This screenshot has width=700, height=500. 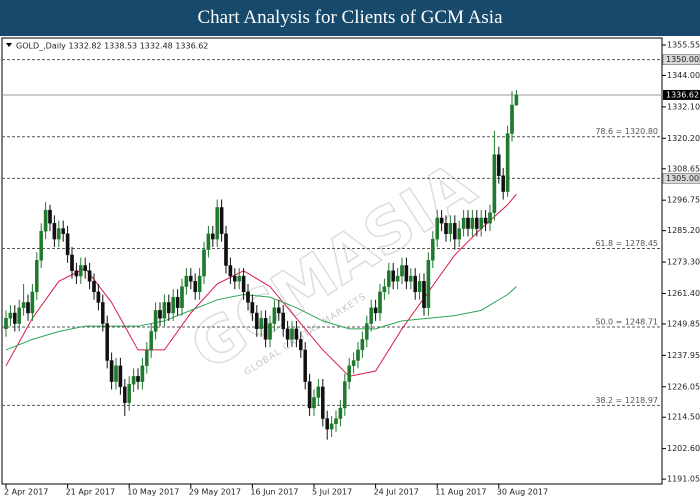 I want to click on x-tick-label: 10 May 2017, so click(x=153, y=492).